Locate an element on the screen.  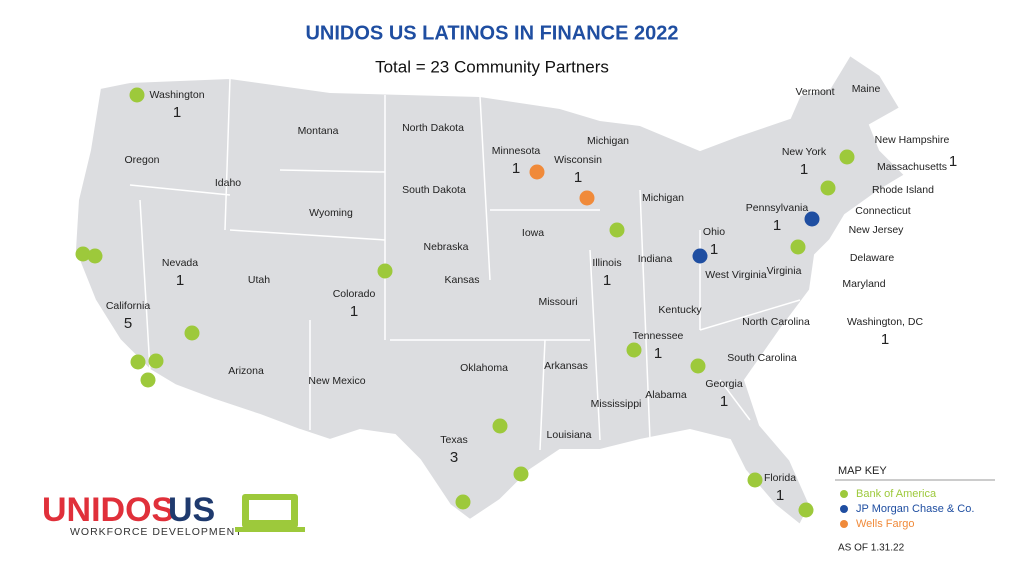
state-label: Alabama is located at coordinates (666, 395).